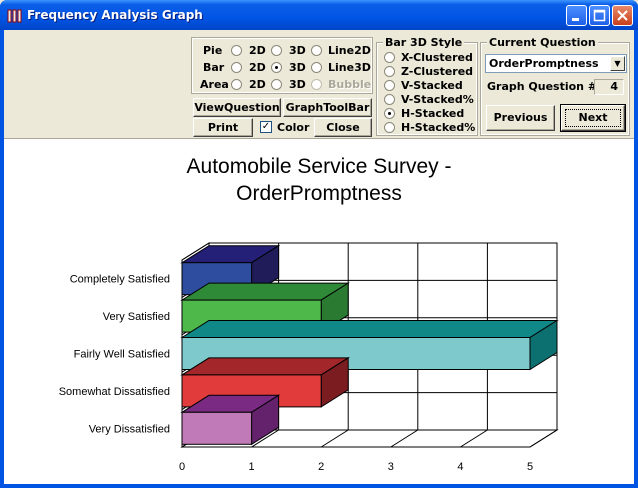 The width and height of the screenshot is (638, 488). What do you see at coordinates (276, 50) in the screenshot?
I see `pie-3d-radio` at bounding box center [276, 50].